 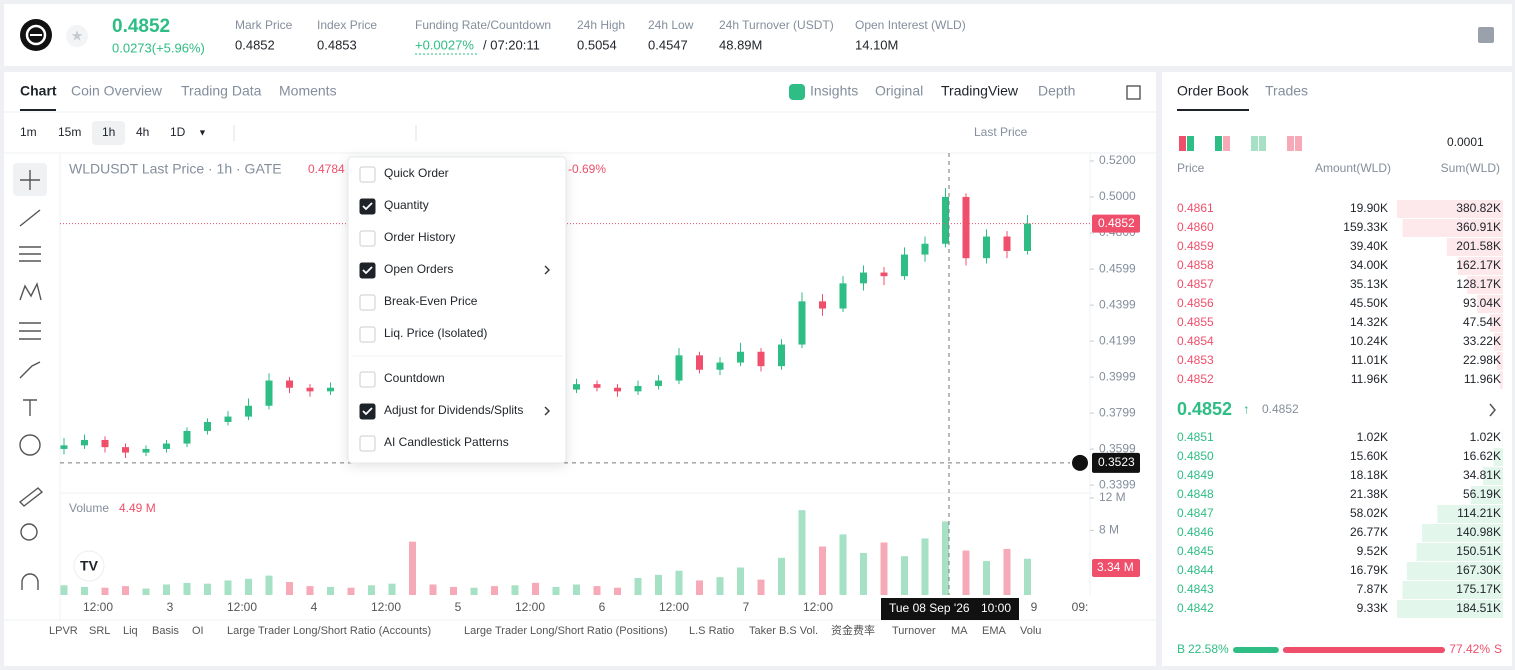 I want to click on indicator-tab: Large Trader Long/Short Ratio (Accounts), so click(x=329, y=631).